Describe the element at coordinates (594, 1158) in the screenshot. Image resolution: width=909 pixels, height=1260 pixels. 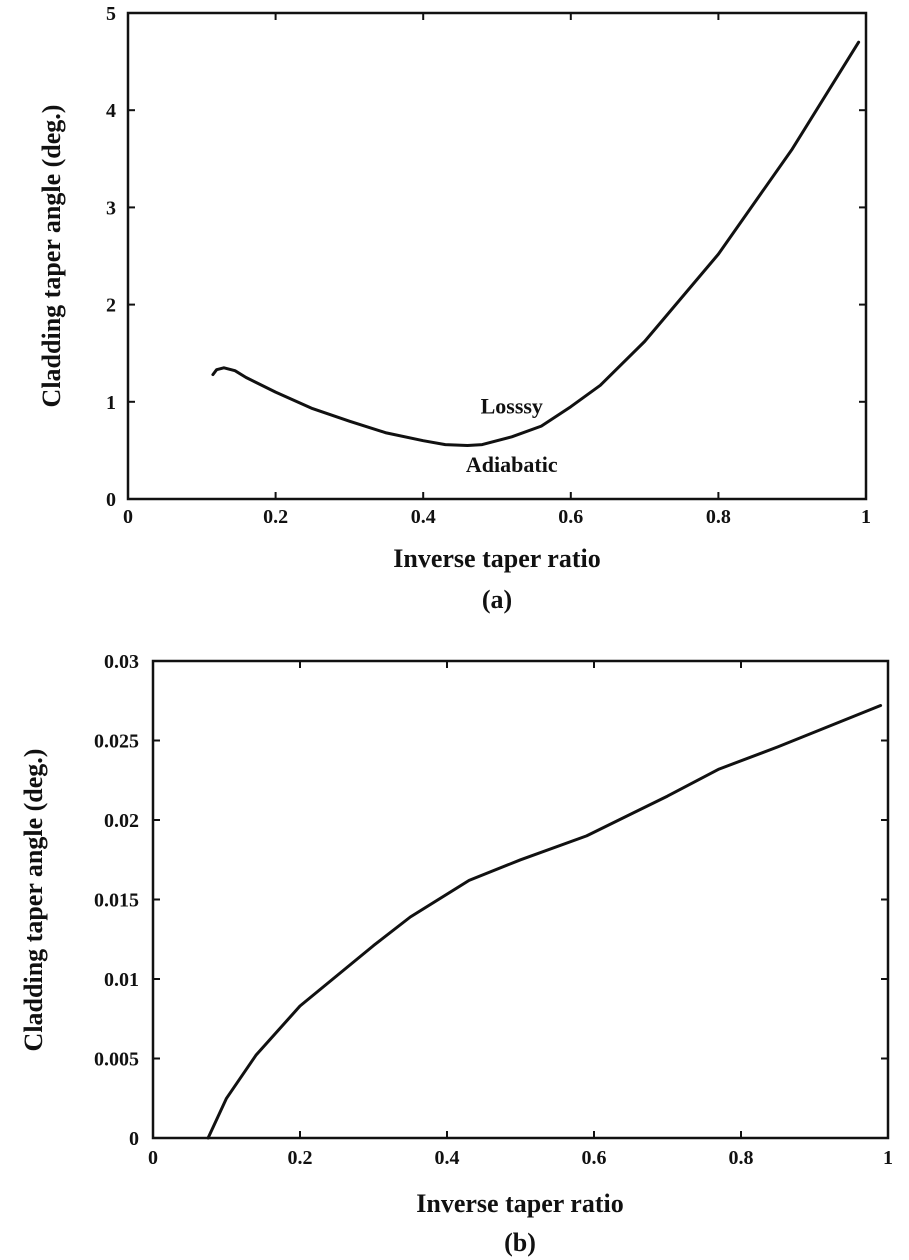
I see `chart-b-x-tick-label: 0.6` at that location.